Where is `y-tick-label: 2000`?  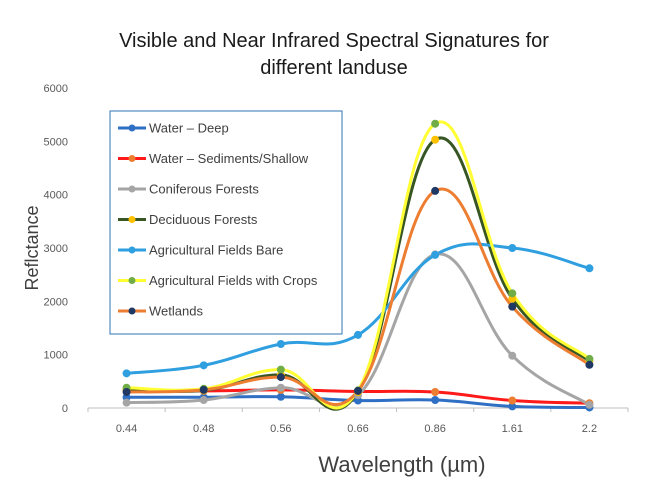
y-tick-label: 2000 is located at coordinates (56, 302).